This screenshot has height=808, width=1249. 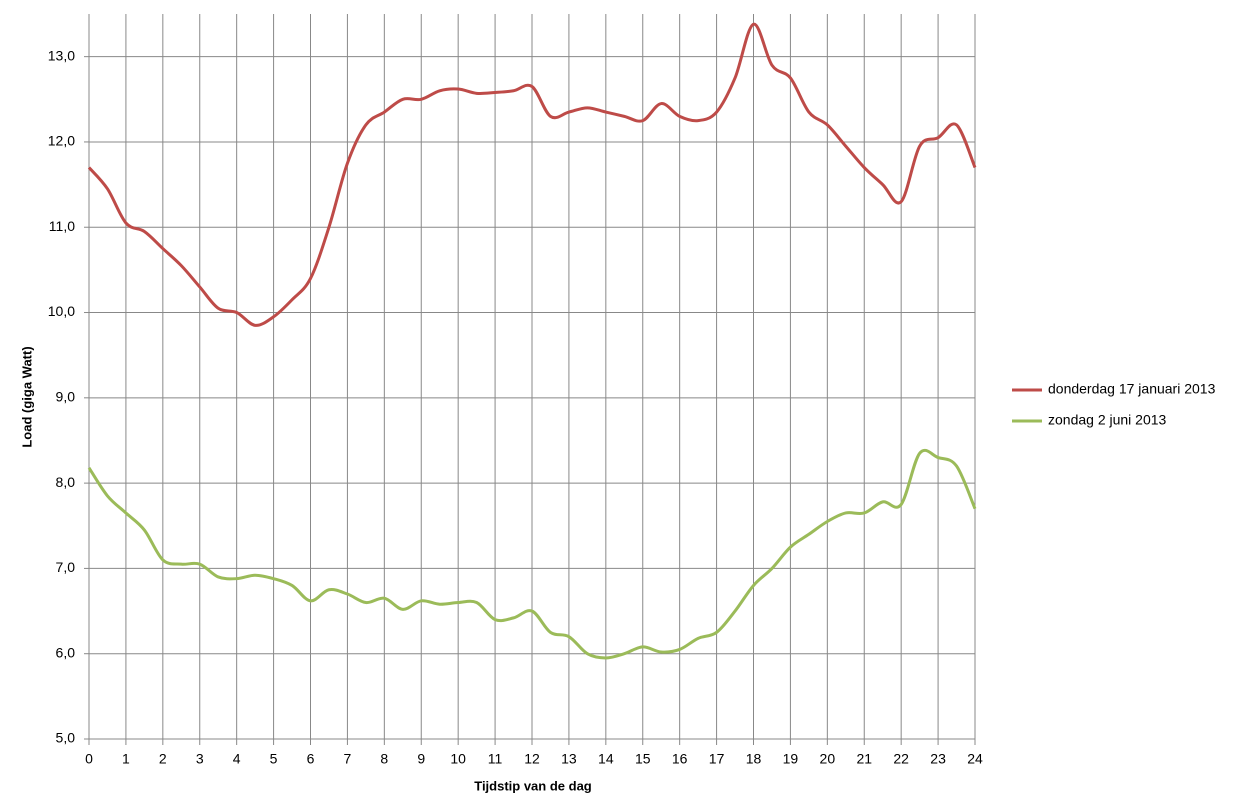 I want to click on x-tick-label: 20, so click(x=828, y=759).